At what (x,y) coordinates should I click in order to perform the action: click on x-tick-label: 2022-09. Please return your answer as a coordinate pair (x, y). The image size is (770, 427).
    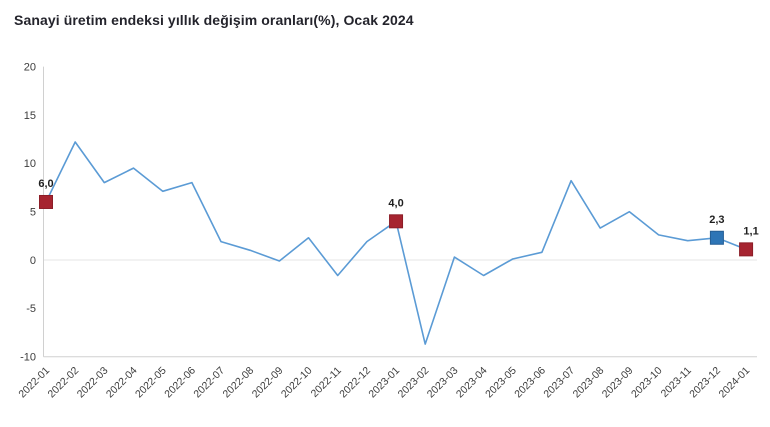
    Looking at the image, I should click on (268, 383).